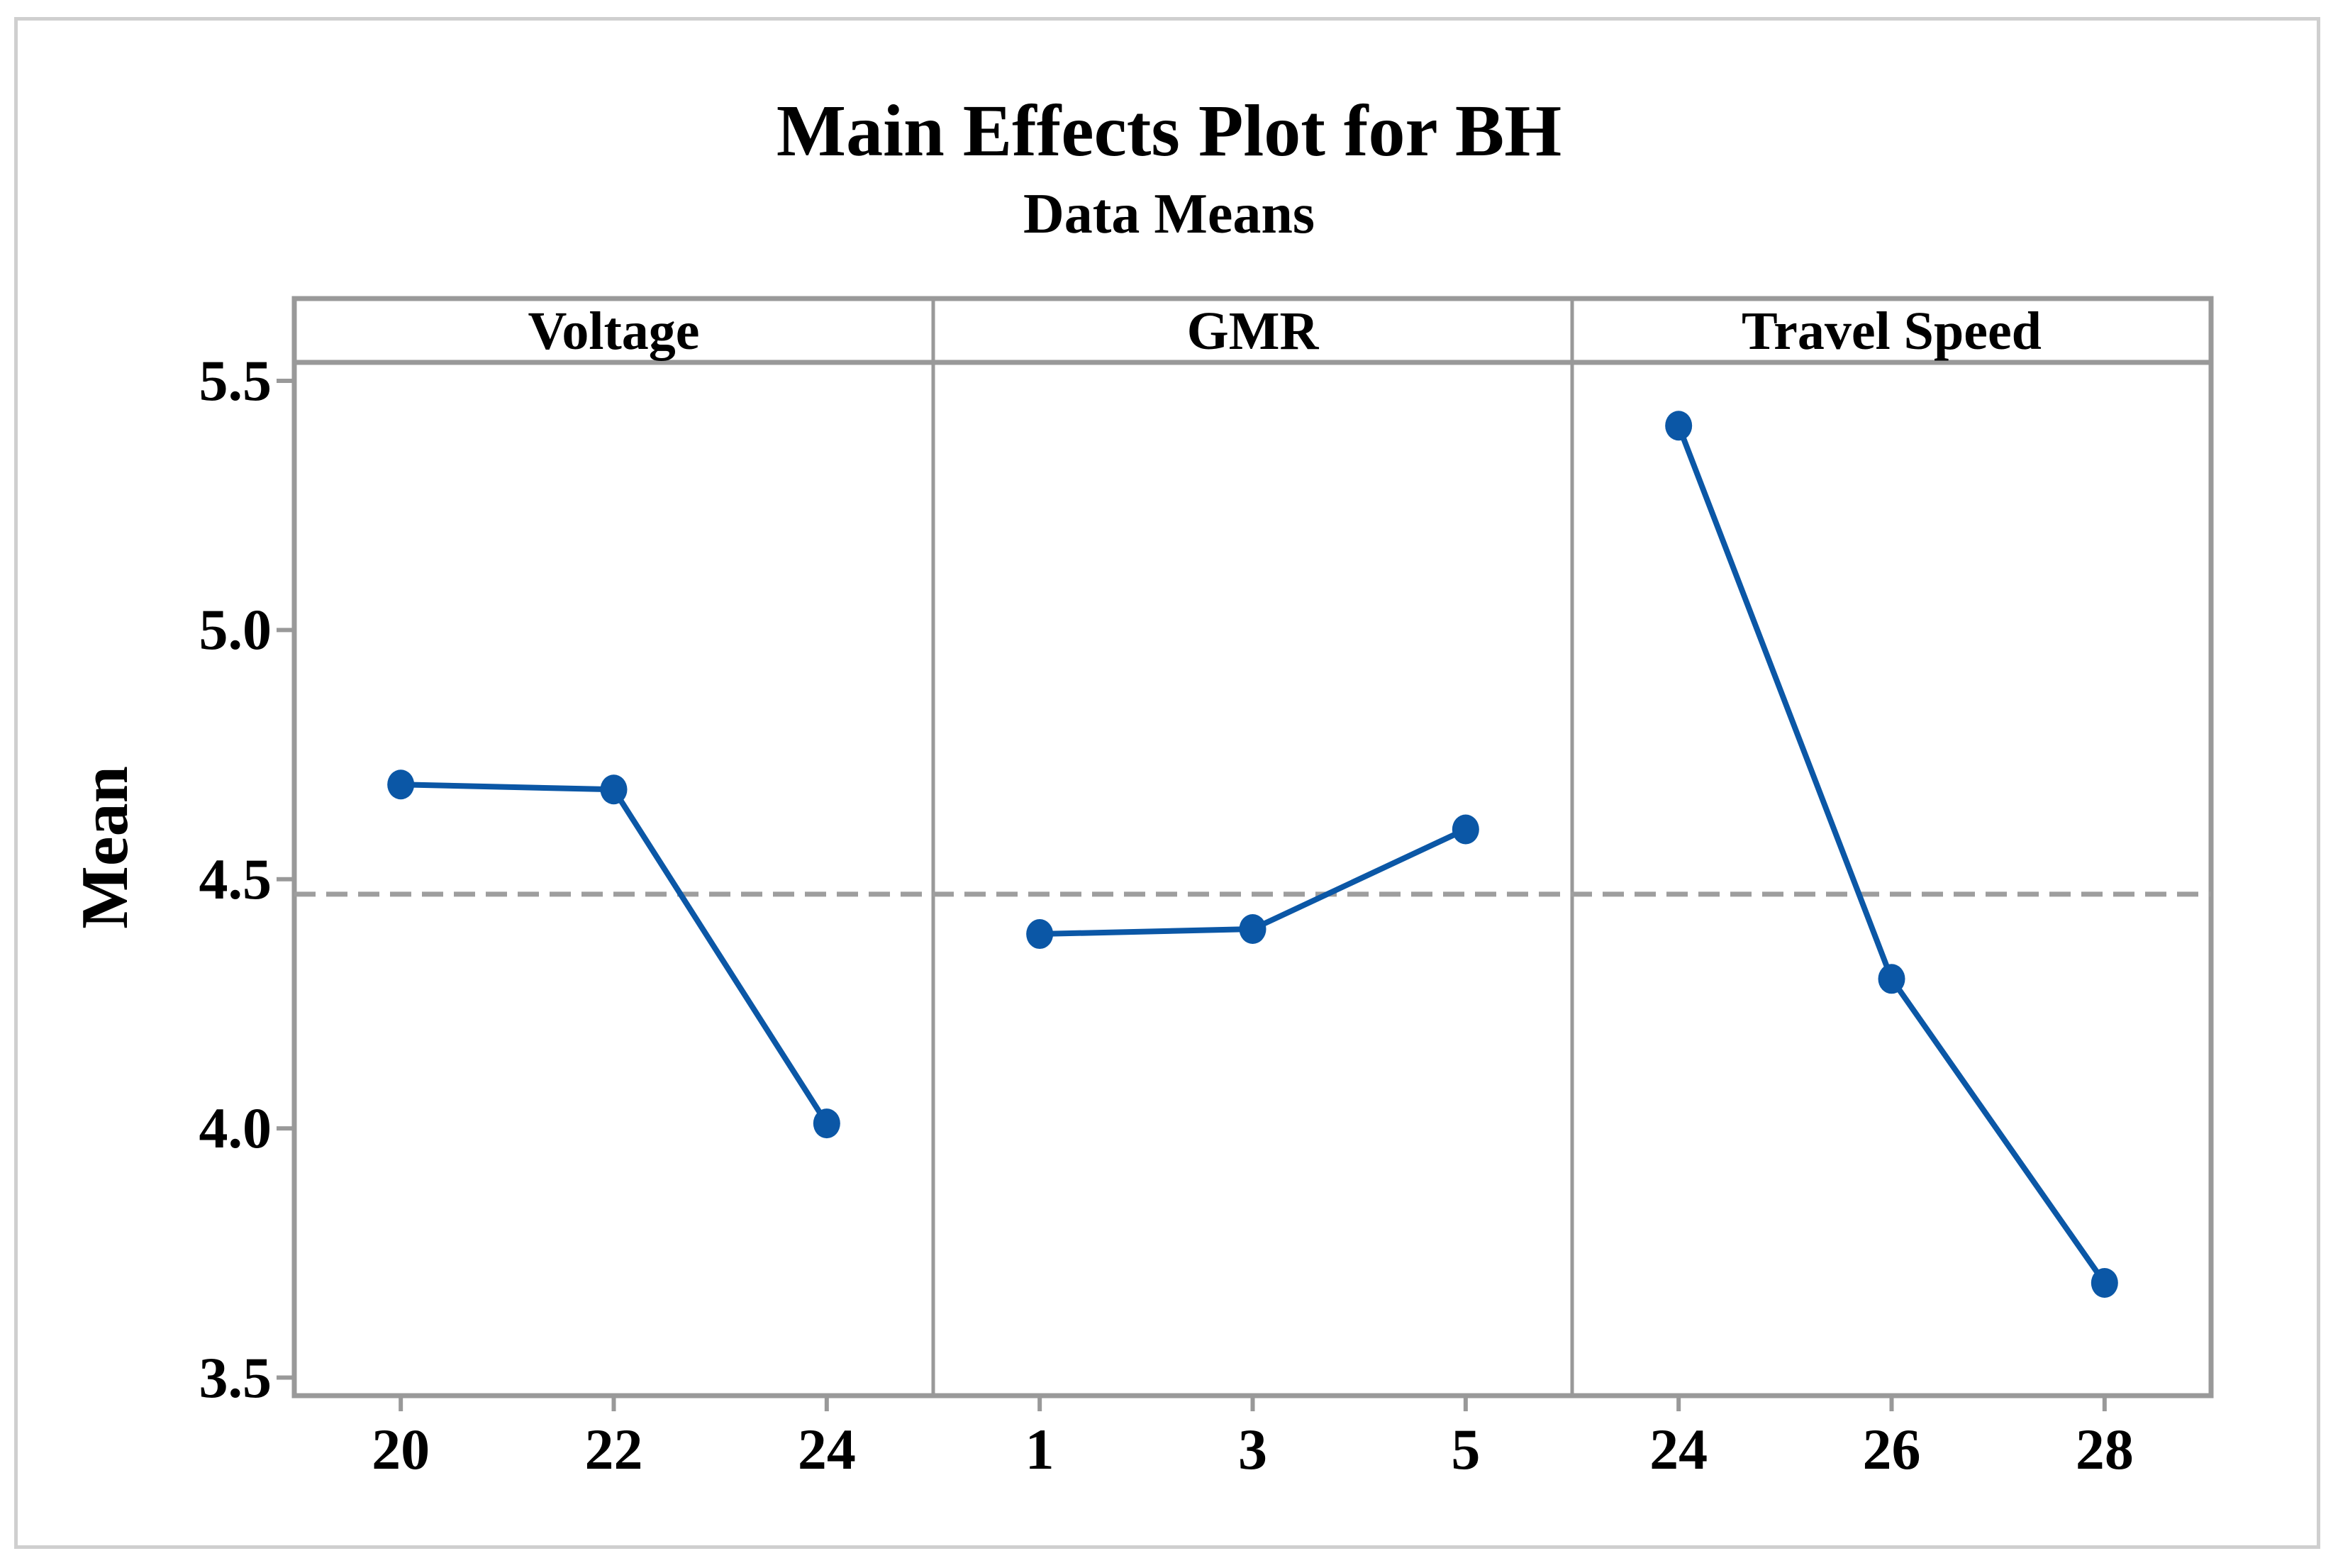 Image resolution: width=2338 pixels, height=1568 pixels. I want to click on x-tick-label: 1, so click(1039, 1449).